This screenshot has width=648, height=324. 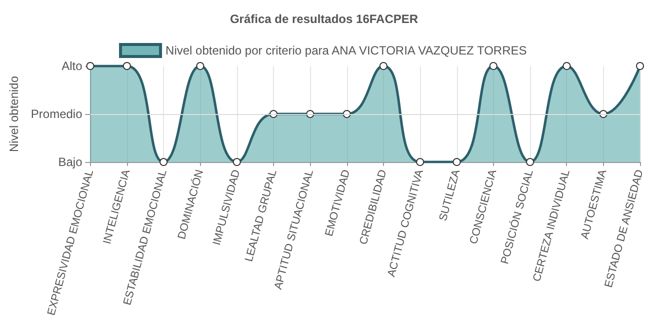 I want to click on chart-title: Gráfica de resultados 16FACPER, so click(x=324, y=19).